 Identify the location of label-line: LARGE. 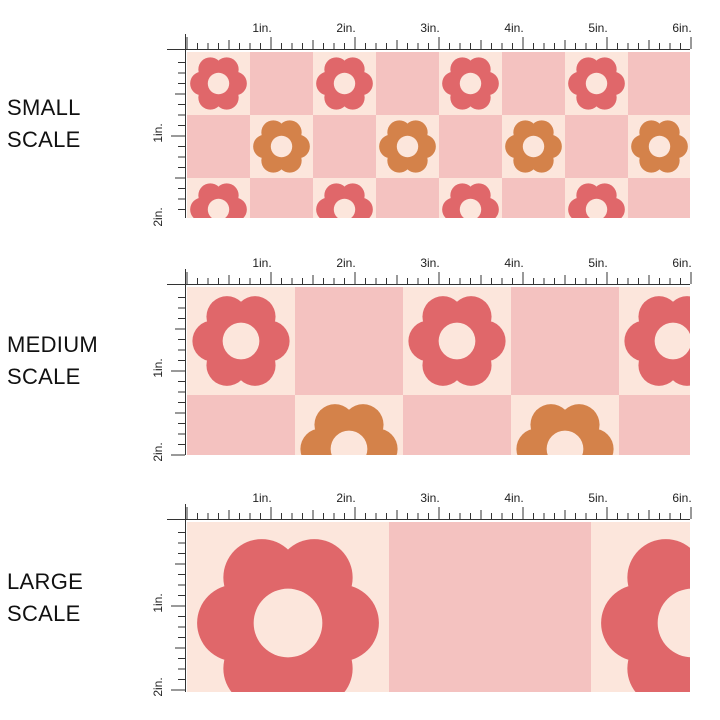
(45, 581).